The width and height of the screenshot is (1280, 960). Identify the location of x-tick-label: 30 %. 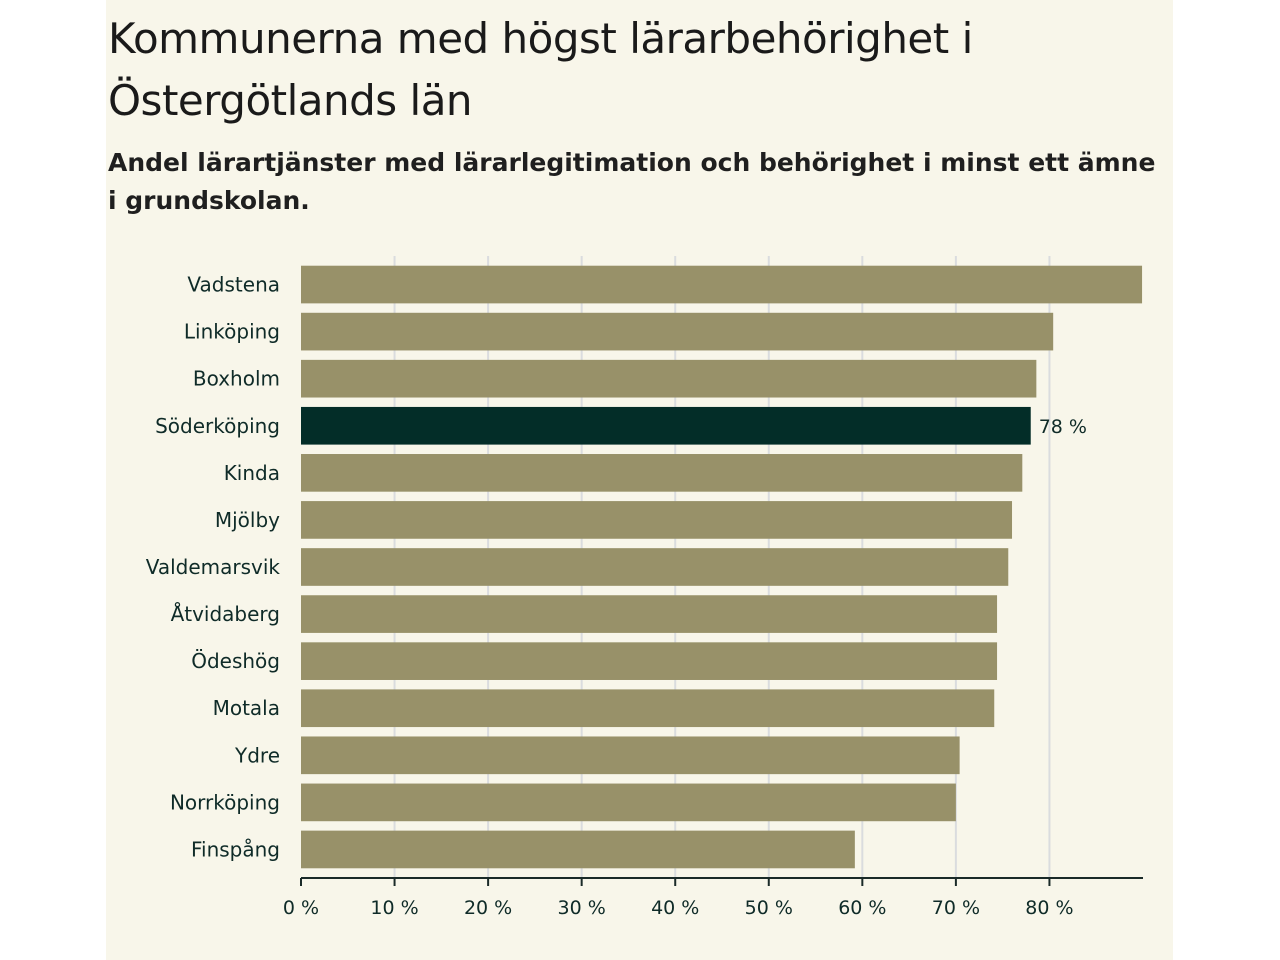
(582, 908).